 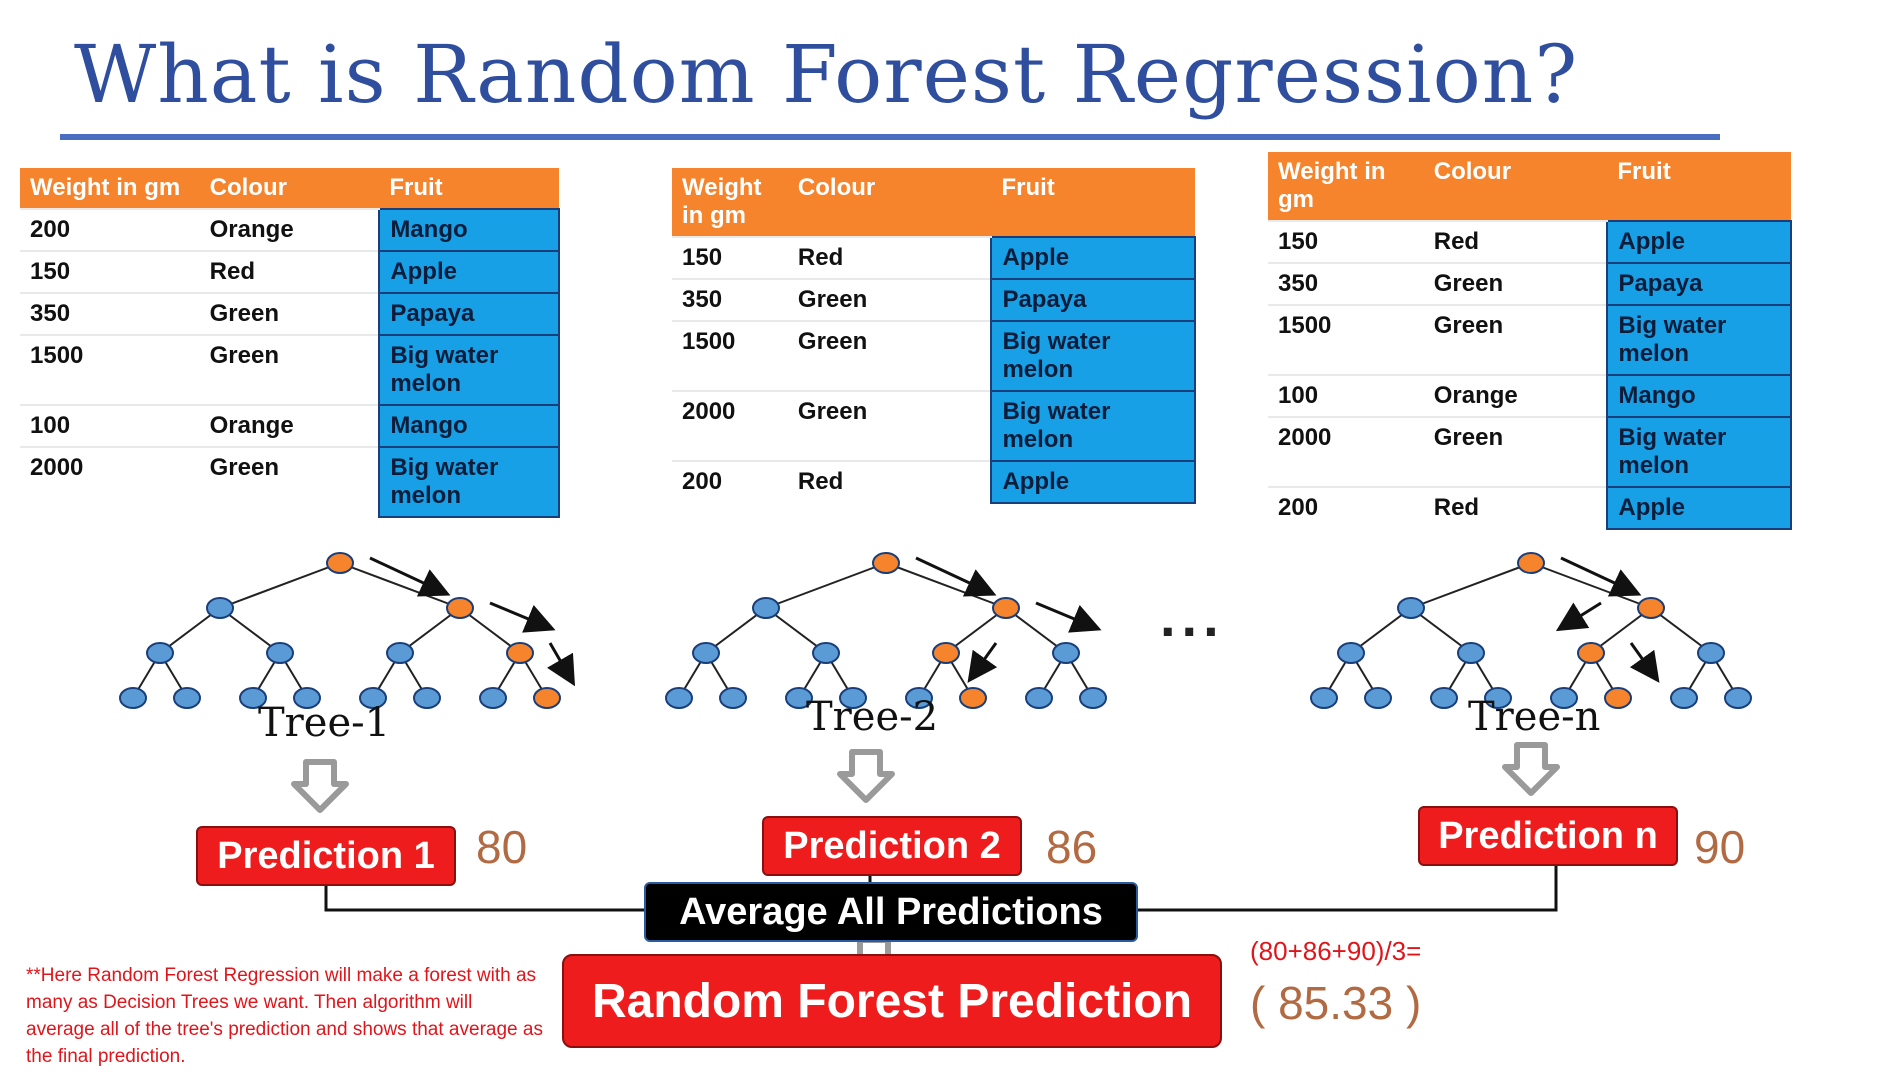 What do you see at coordinates (502, 847) in the screenshot?
I see `prediction-1-value: 80` at bounding box center [502, 847].